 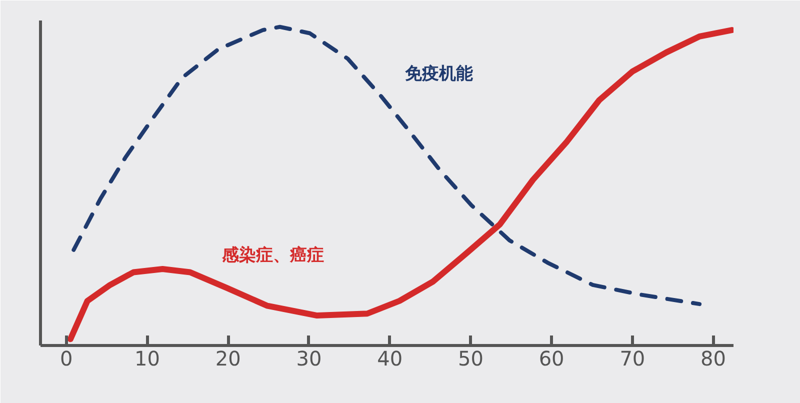 I want to click on x-tick-label: 0, so click(x=66, y=358).